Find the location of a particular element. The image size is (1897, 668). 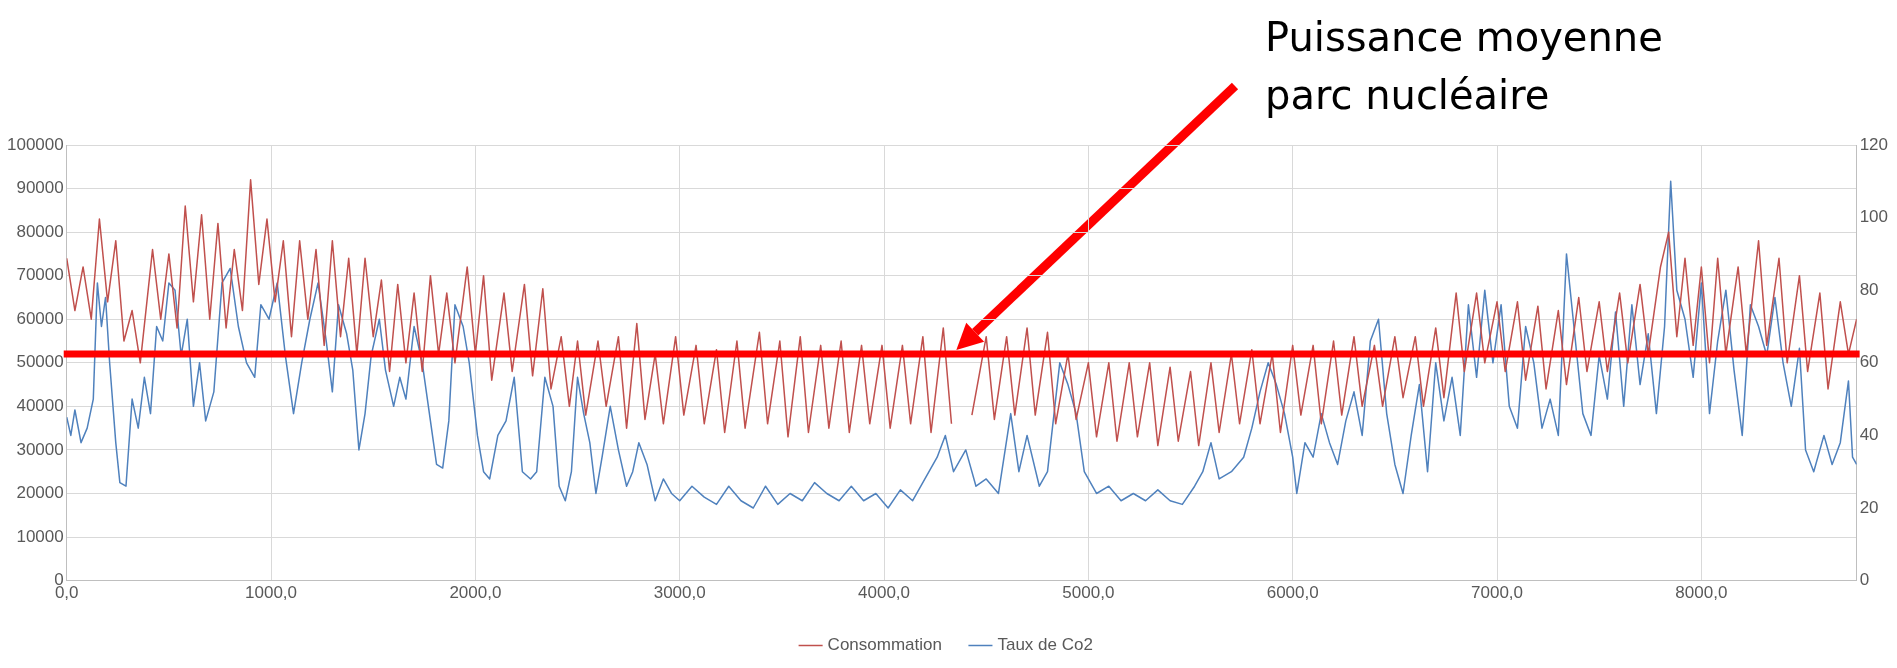

y-tick-label: 100000 is located at coordinates (35, 144).